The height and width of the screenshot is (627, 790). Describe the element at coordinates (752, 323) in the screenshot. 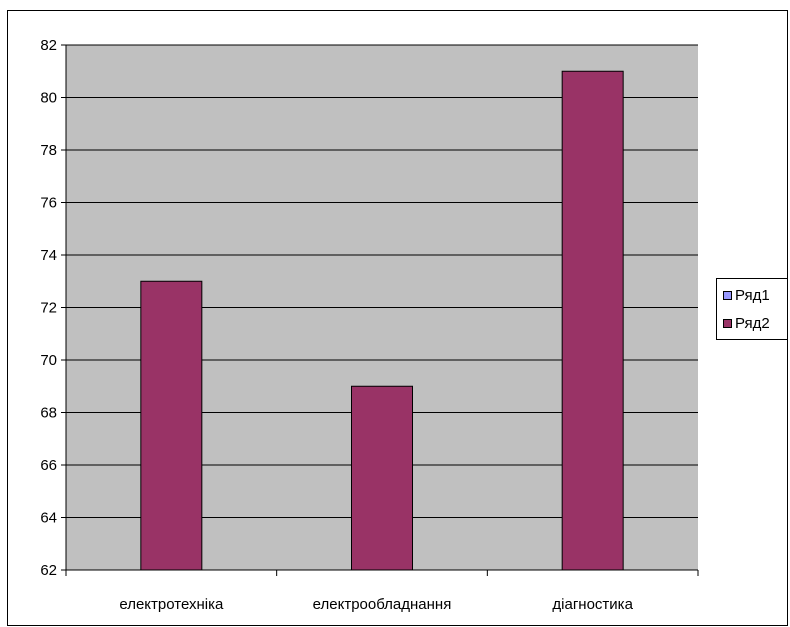

I see `legend-label-series-2: Ряд2` at that location.